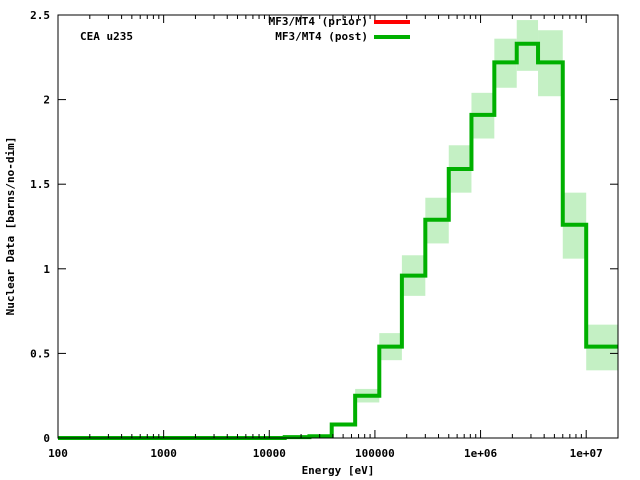 This screenshot has height=480, width=640. I want to click on y-tick-label: 1.5, so click(40, 184).